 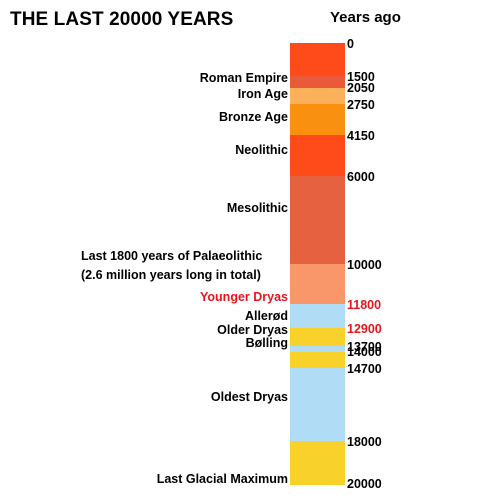 What do you see at coordinates (364, 346) in the screenshot?
I see `year-label: 13700` at bounding box center [364, 346].